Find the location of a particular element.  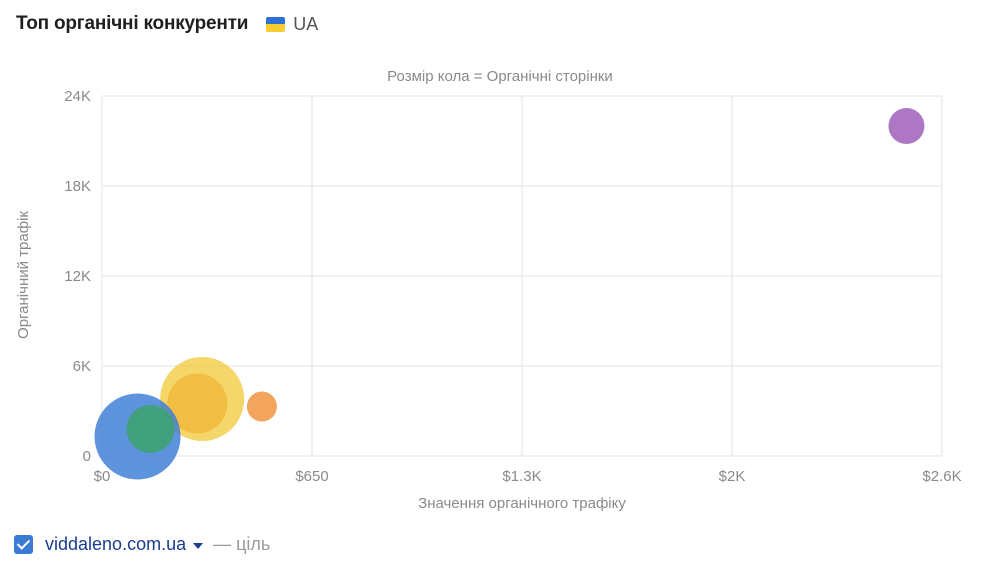

y-tick-label: 24K is located at coordinates (77, 96).